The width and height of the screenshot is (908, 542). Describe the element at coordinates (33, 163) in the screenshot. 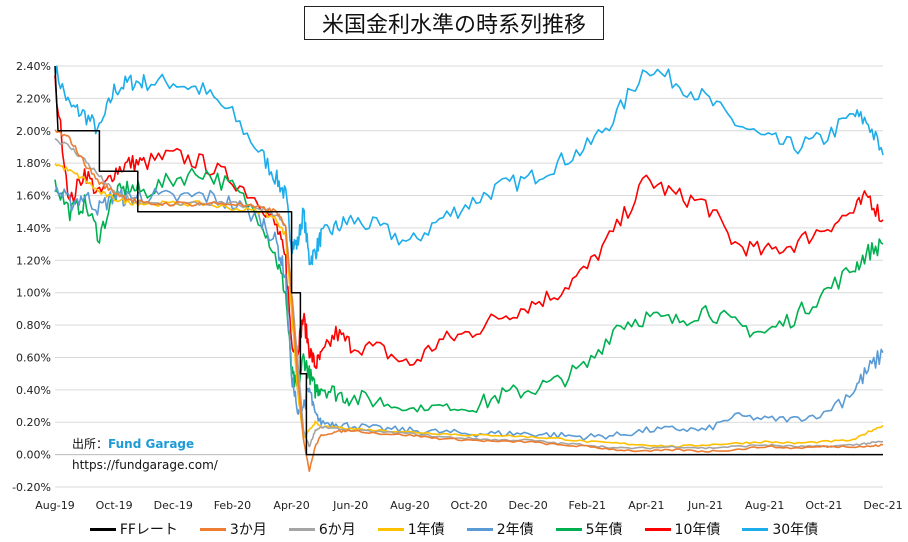

I see `y-tick-label: 1.80%` at that location.